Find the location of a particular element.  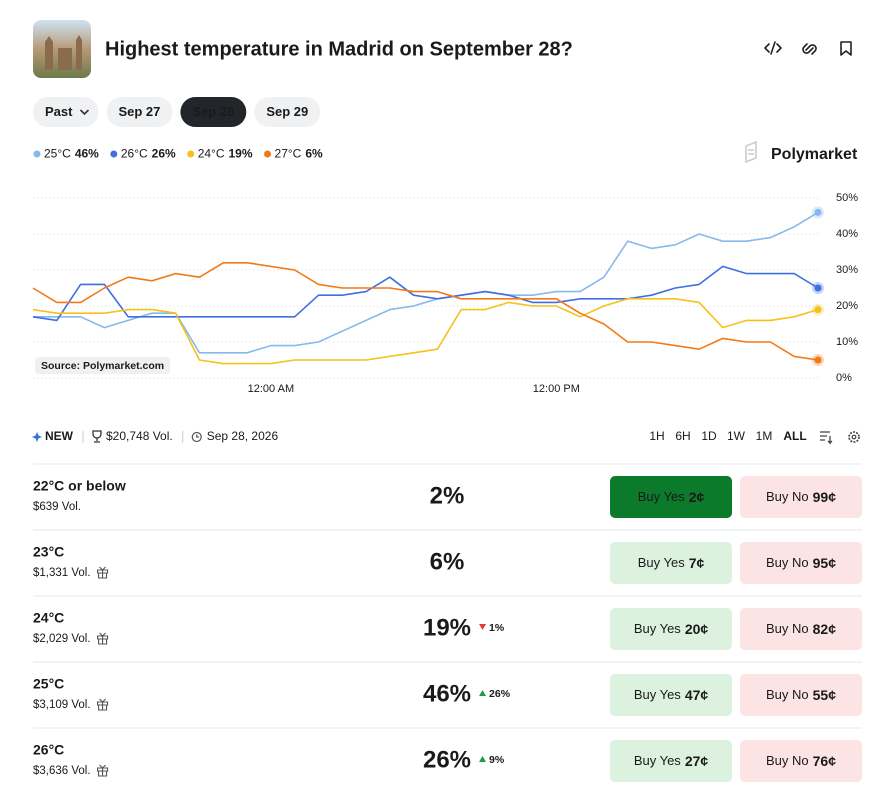

buy-yes-price: 7¢ is located at coordinates (697, 563).